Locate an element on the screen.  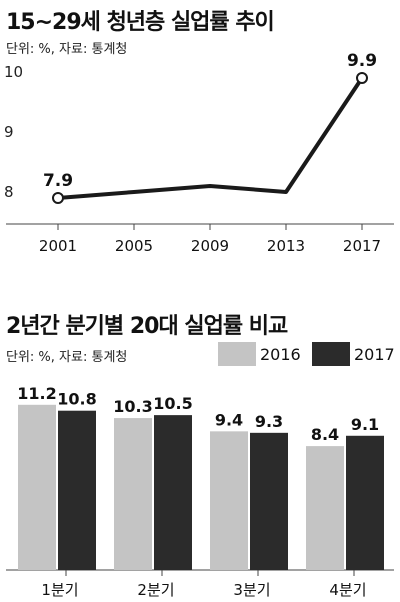
legend-item-2017: 2017 is located at coordinates (353, 354).